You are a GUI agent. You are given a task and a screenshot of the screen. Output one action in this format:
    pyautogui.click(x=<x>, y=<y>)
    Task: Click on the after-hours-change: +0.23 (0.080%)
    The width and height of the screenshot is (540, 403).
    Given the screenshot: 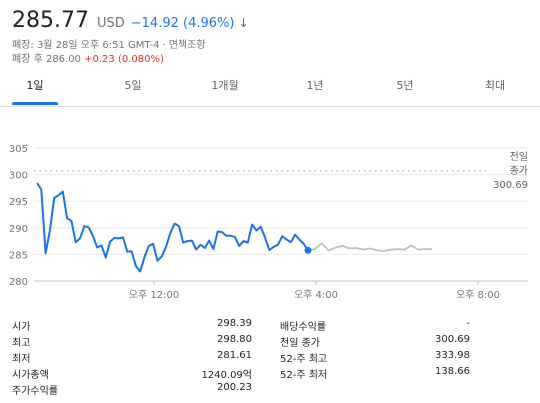 What is the action you would take?
    pyautogui.click(x=124, y=59)
    